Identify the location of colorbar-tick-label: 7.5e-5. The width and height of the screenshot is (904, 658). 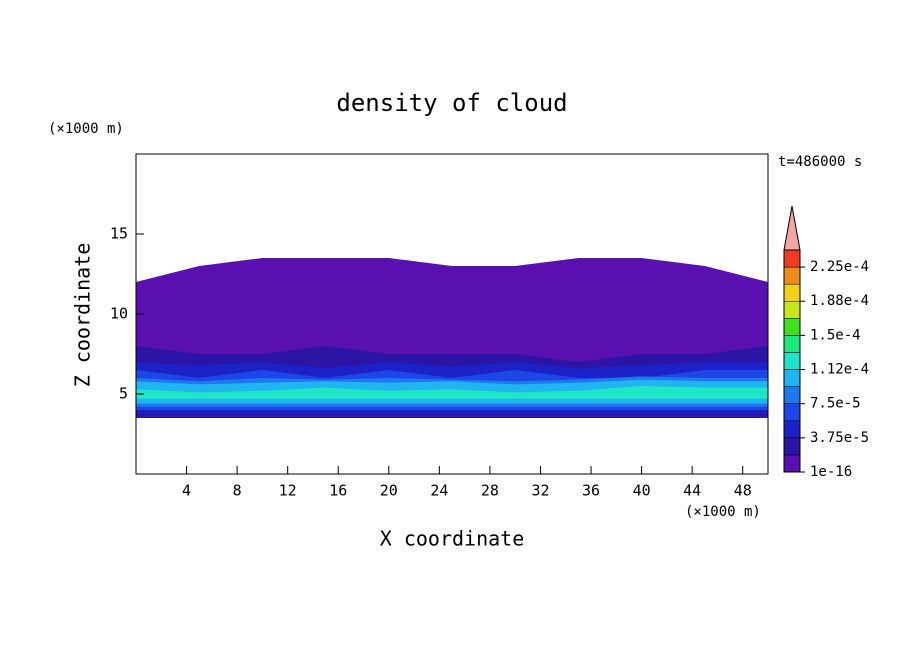
(835, 404).